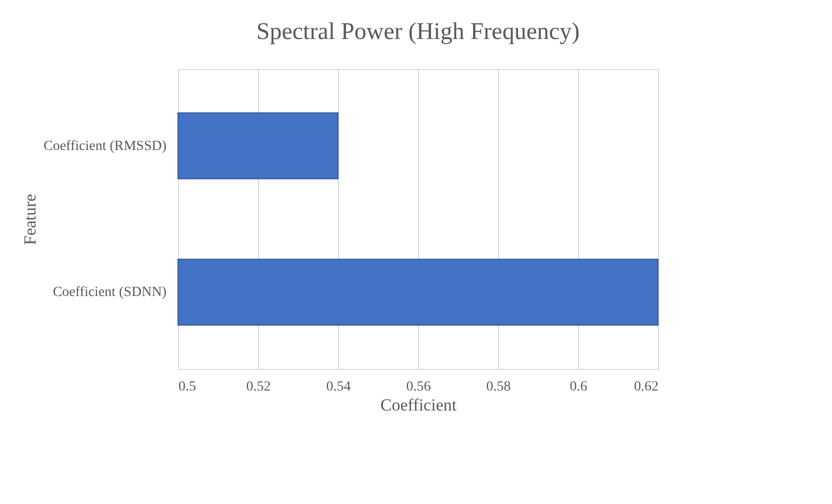 The image size is (832, 504). I want to click on x-tick-label: 0.54, so click(338, 387).